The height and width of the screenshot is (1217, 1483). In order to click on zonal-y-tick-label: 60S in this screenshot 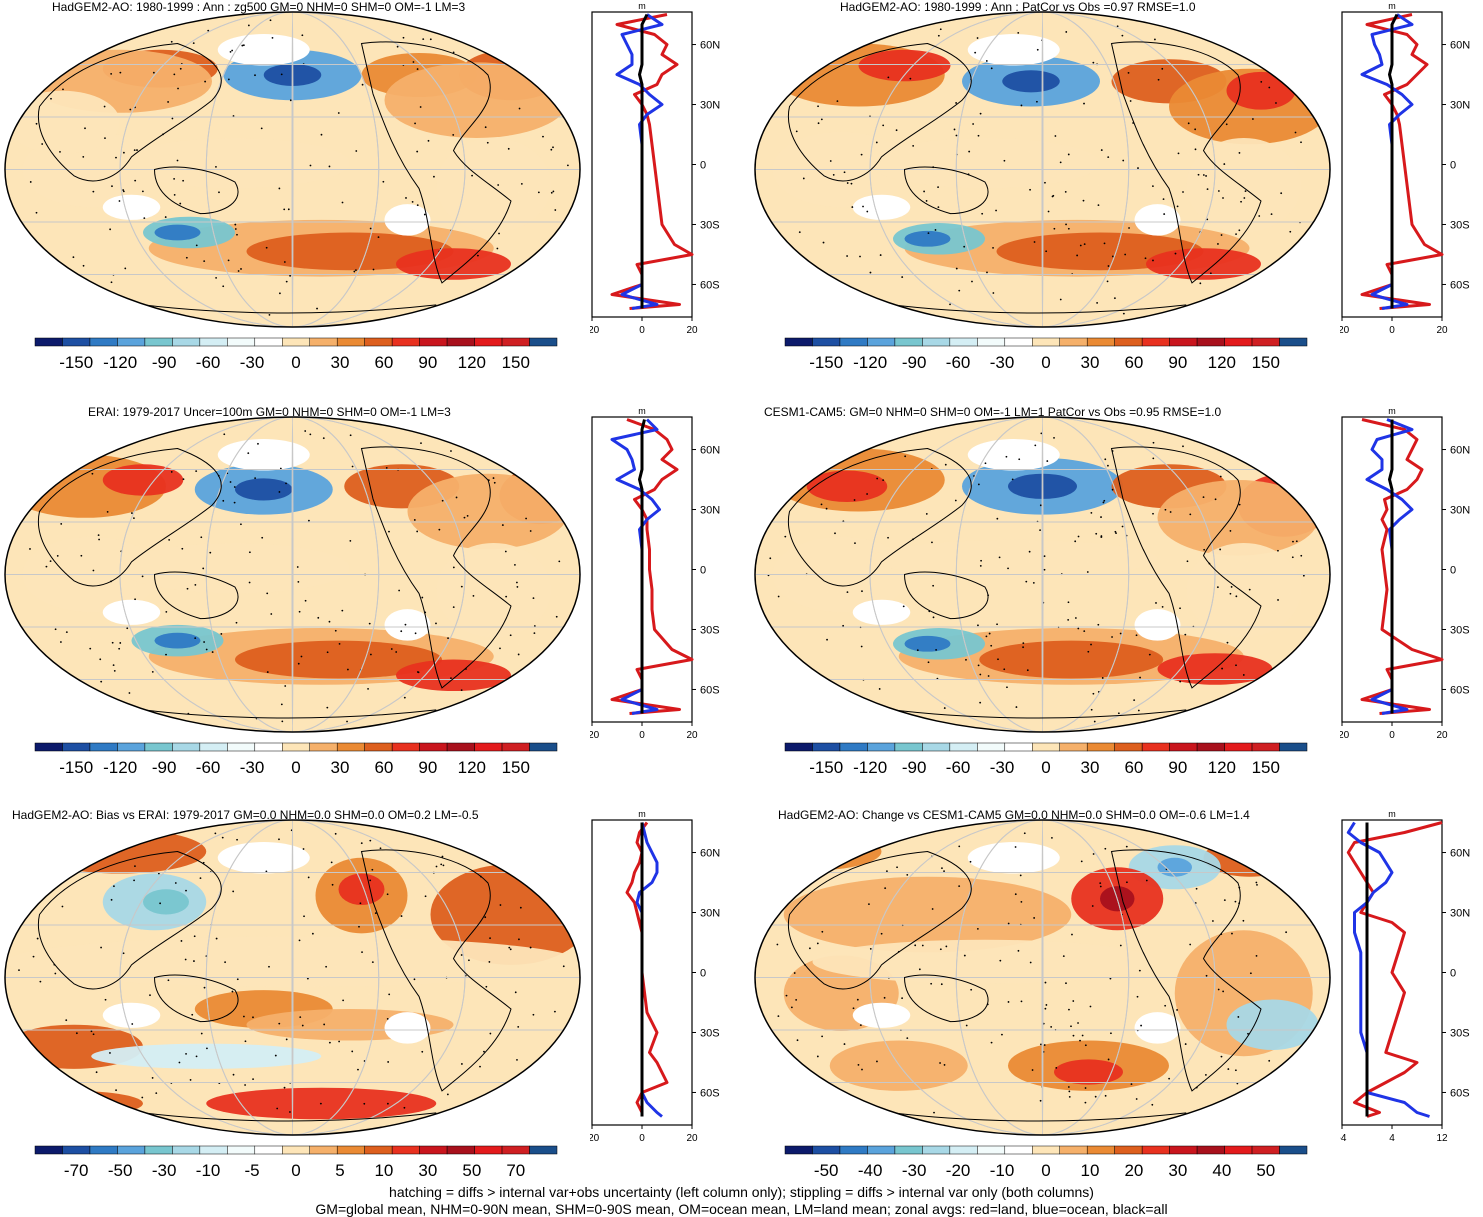, I will do `click(1460, 690)`.